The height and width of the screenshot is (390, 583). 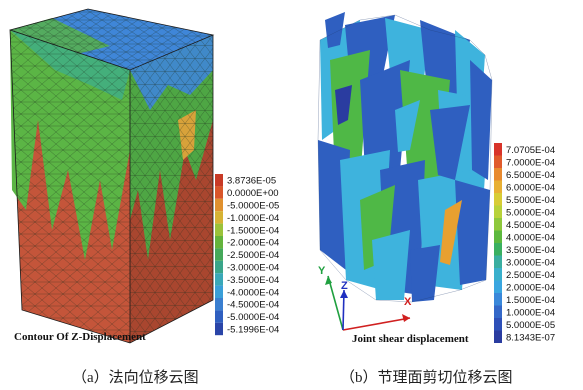 What do you see at coordinates (530, 162) in the screenshot?
I see `legend-b-label: 7.0000E-04` at bounding box center [530, 162].